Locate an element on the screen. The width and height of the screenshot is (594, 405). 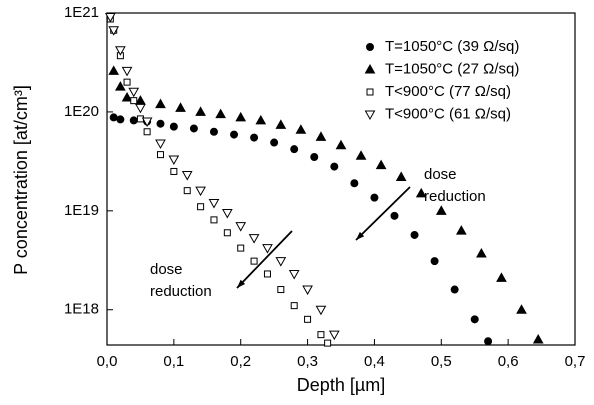
x-tick-label: 0,2 is located at coordinates (240, 361).